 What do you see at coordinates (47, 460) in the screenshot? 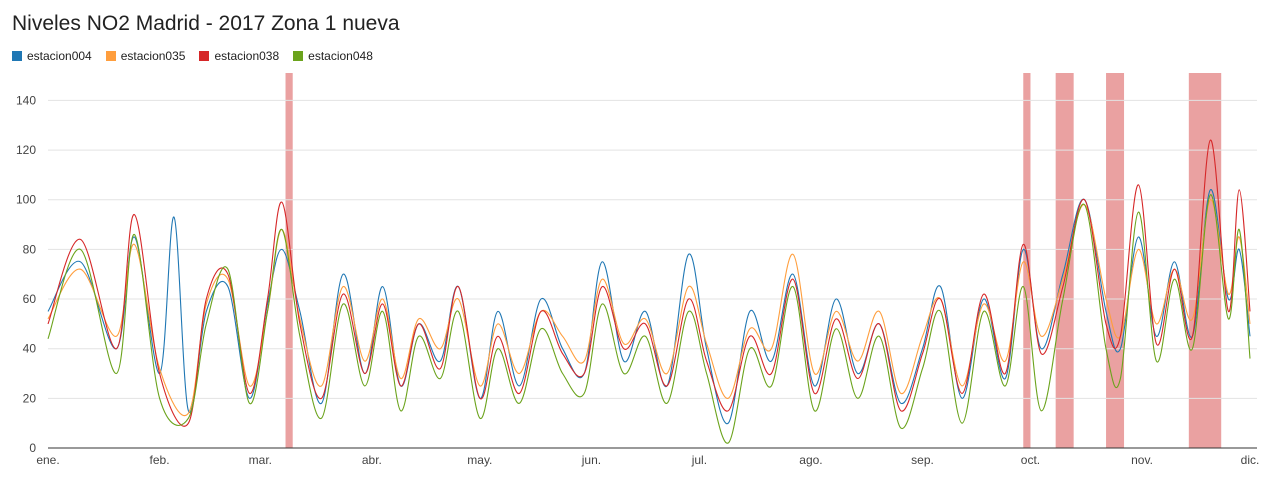
I see `x-tick-label-ene: ene.` at bounding box center [47, 460].